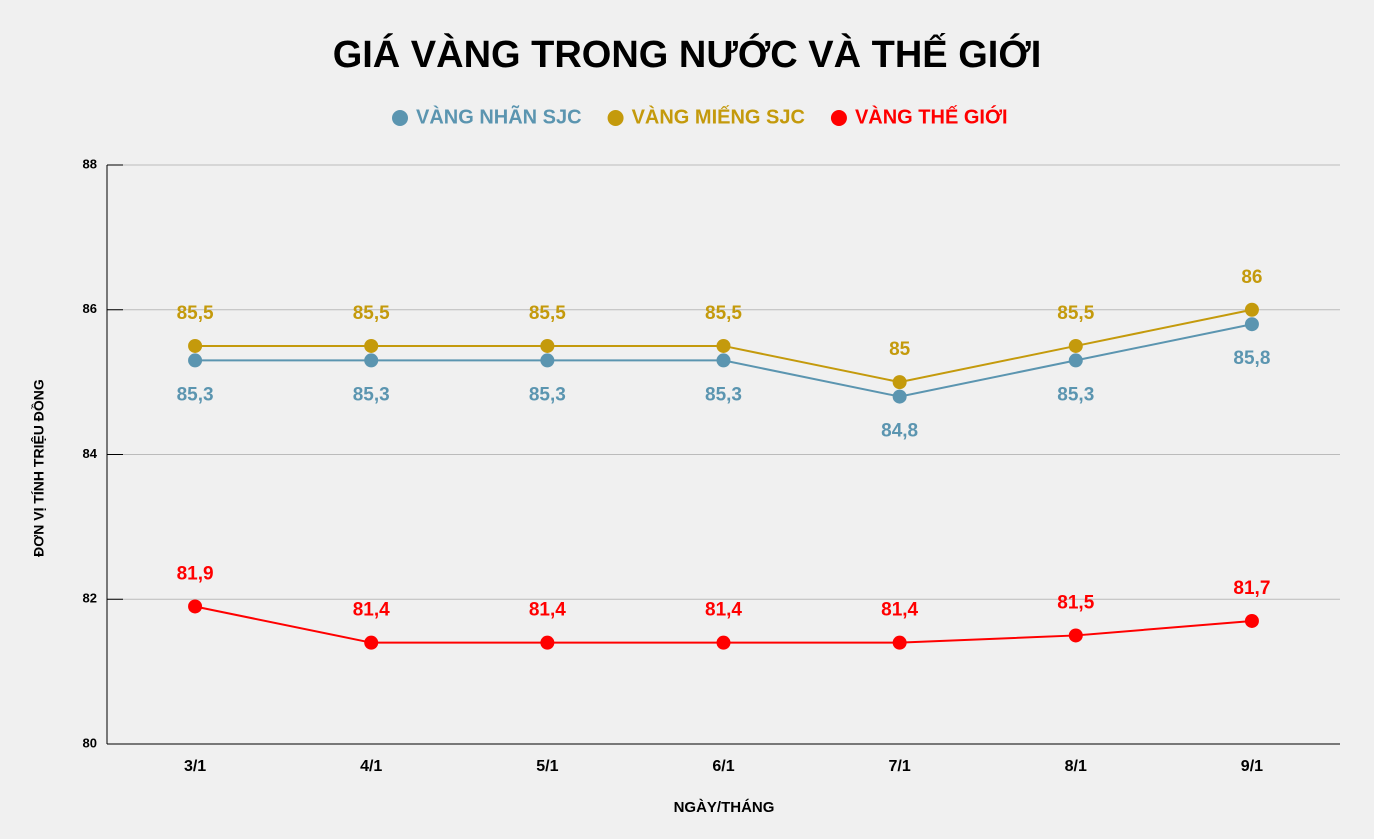 The height and width of the screenshot is (839, 1374). What do you see at coordinates (687, 54) in the screenshot?
I see `chart-title: GIÁ VÀNG TRONG NƯỚC VÀ THẾ GIỚI` at bounding box center [687, 54].